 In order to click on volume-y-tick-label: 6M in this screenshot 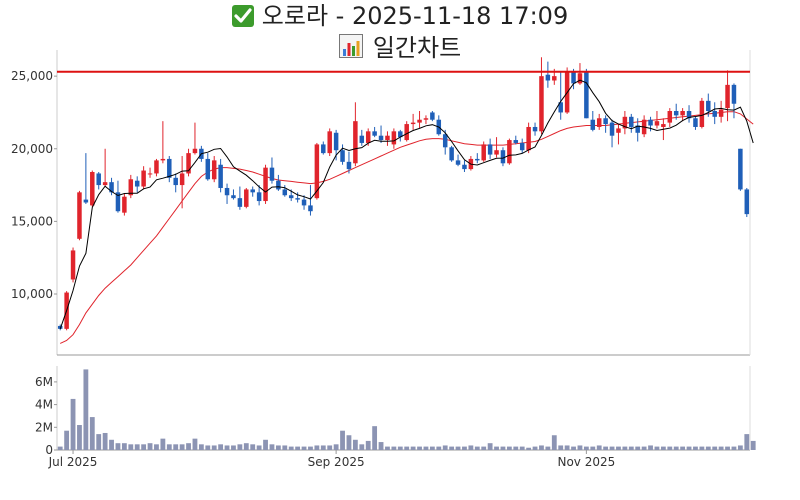, I will do `click(44, 382)`.